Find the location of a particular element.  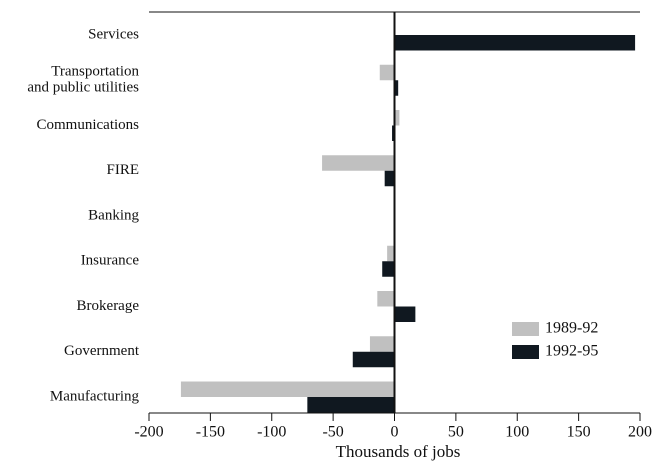

x-tick-label: 50 is located at coordinates (456, 432).